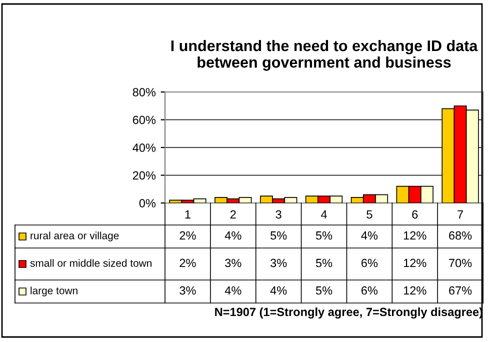  What do you see at coordinates (348, 313) in the screenshot?
I see `text: N=1907 (1=Strongly agree, 7=Strongly disagree)` at bounding box center [348, 313].